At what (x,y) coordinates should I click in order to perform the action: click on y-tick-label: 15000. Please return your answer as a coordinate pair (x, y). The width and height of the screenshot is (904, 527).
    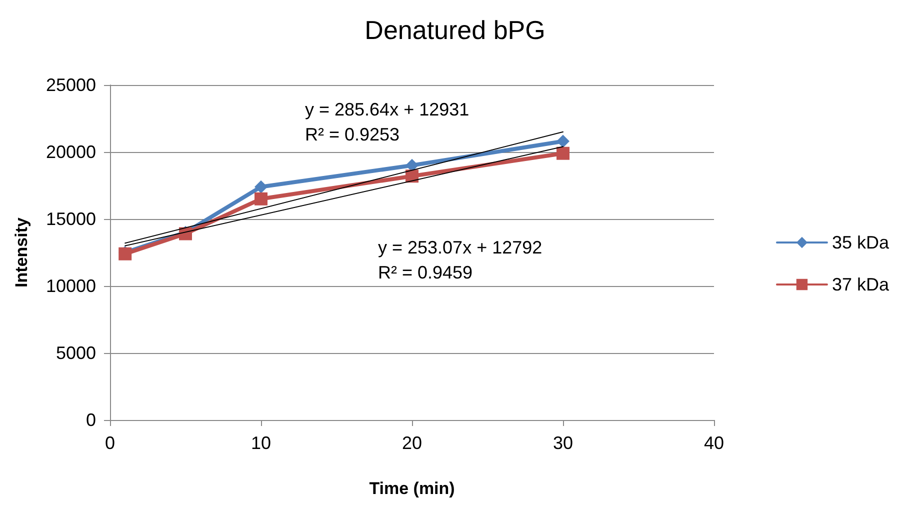
    Looking at the image, I should click on (71, 219).